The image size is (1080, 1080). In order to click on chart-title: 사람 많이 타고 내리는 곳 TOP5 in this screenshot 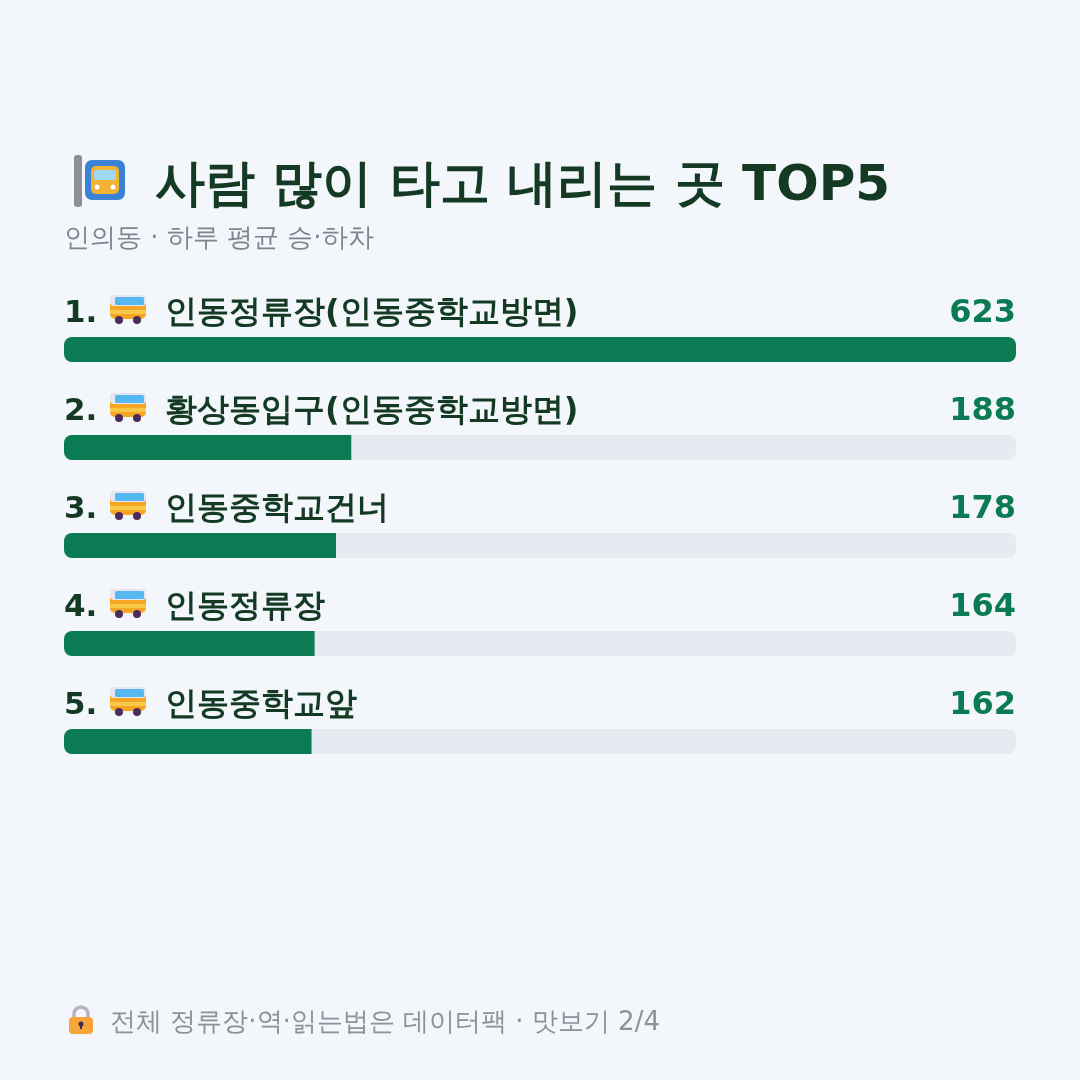, I will do `click(523, 183)`.